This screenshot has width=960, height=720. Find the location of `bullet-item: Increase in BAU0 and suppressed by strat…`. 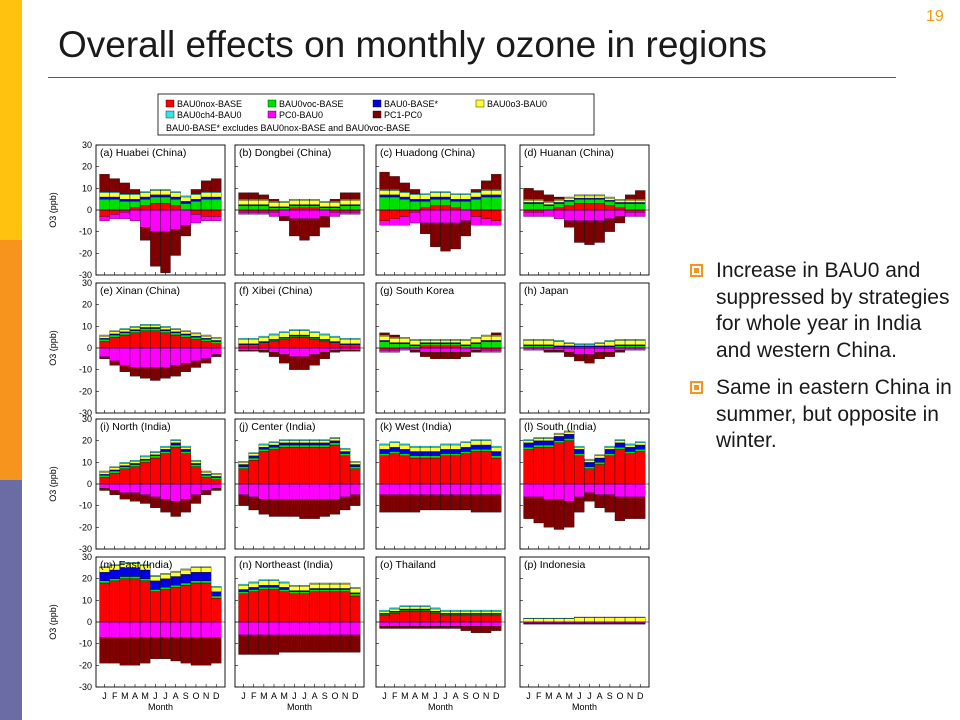

bullet-item: Increase in BAU0 and suppressed by strat… is located at coordinates (821, 311).